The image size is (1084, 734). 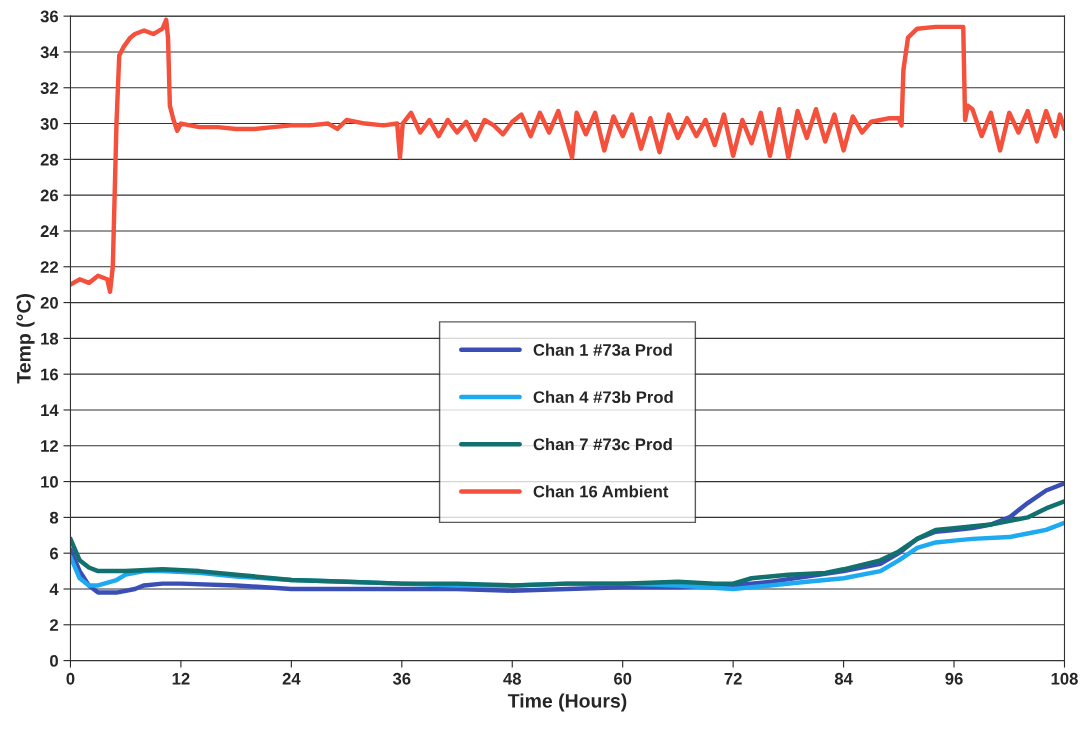 What do you see at coordinates (53, 625) in the screenshot?
I see `y-tick-label: 2` at bounding box center [53, 625].